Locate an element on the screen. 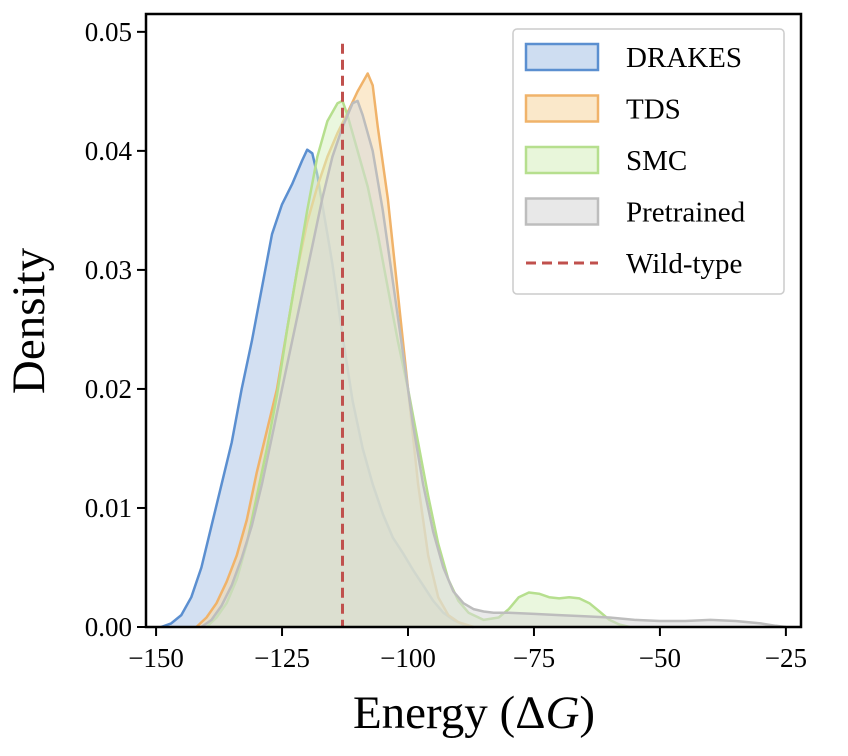 The image size is (848, 756). y-tick-label: 0.05 is located at coordinates (108, 32).